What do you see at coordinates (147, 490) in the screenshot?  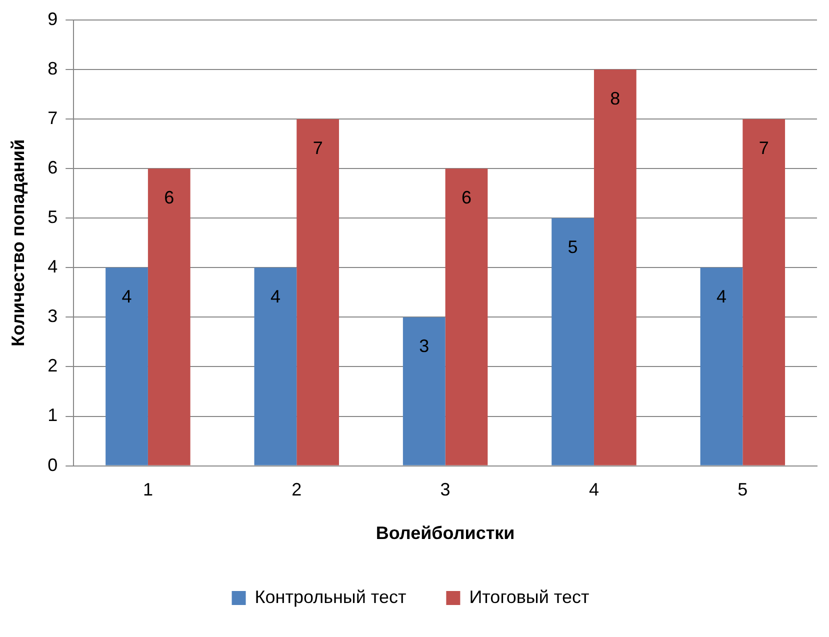 I see `x-tick-label: 1` at bounding box center [147, 490].